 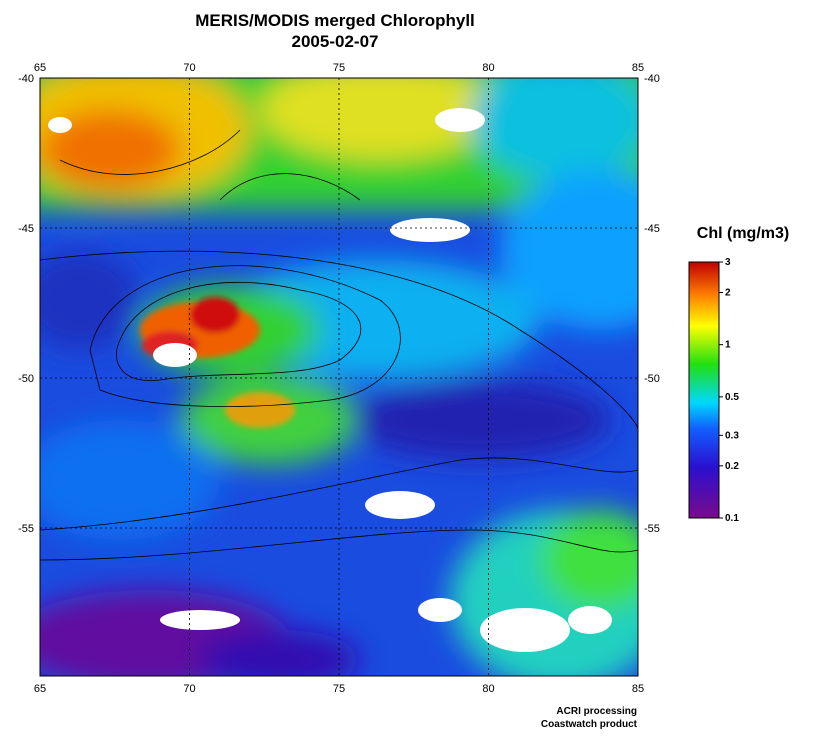 I want to click on colorbar-tick-label: 0.1, so click(x=732, y=518).